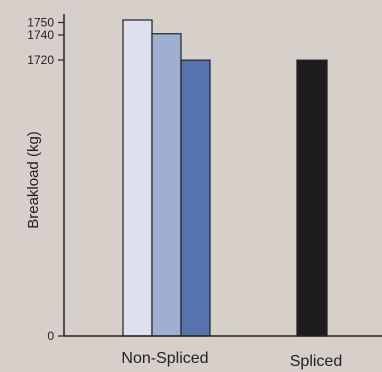  I want to click on y-axis-title: Breakload (kg), so click(33, 180).